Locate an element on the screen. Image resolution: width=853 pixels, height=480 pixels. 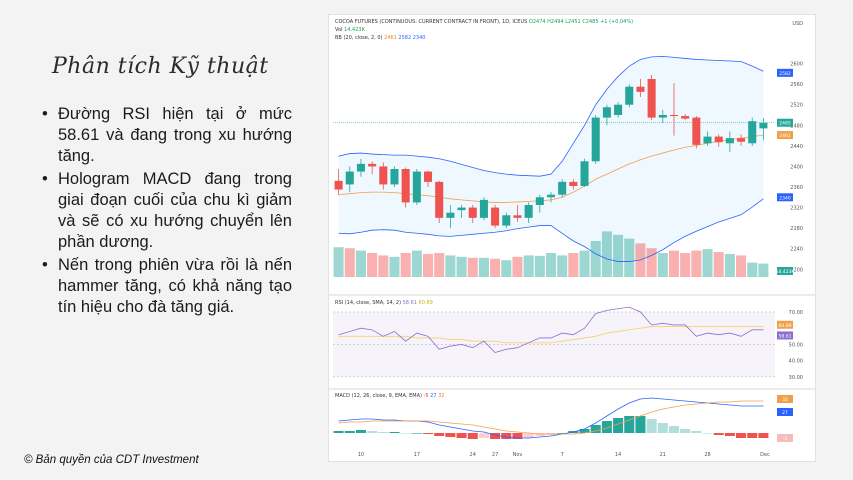
price-tick-label: 2480 is located at coordinates (796, 126).